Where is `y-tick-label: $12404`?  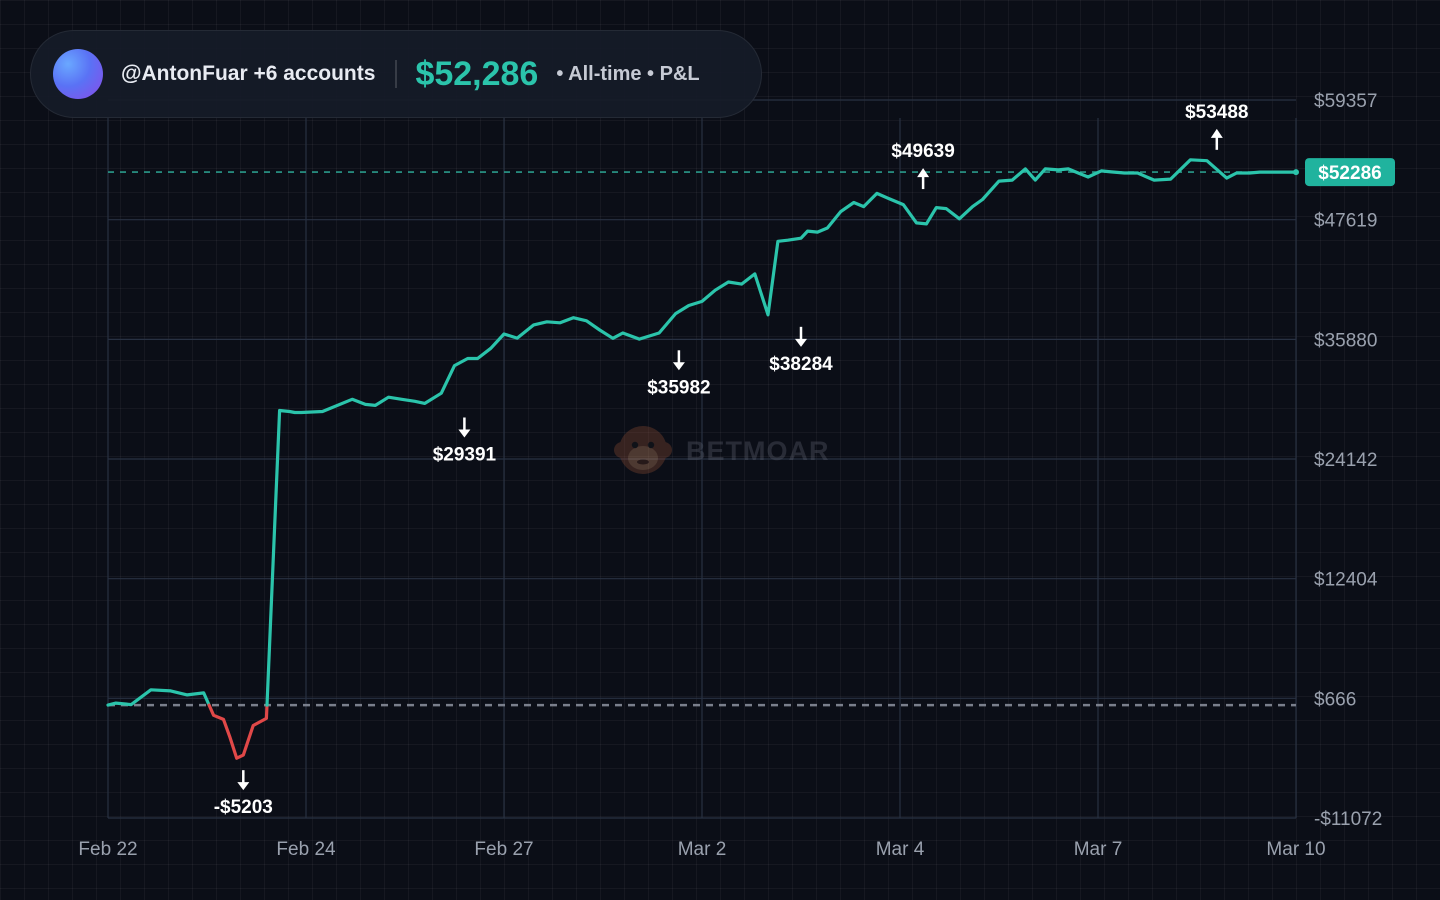
y-tick-label: $12404 is located at coordinates (1346, 580).